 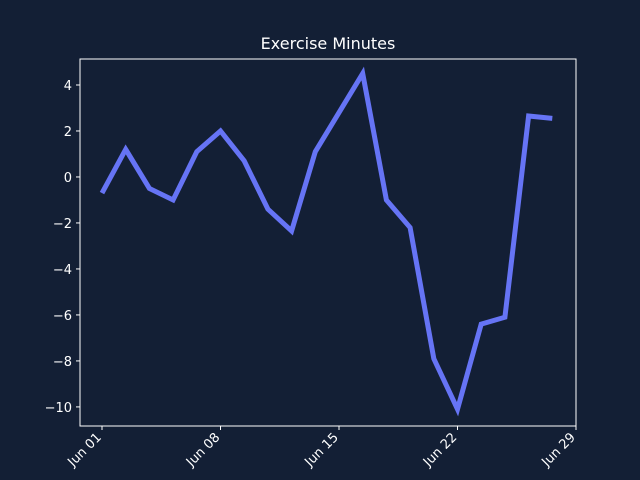 I want to click on y-tick-label: −2, so click(x=62, y=224).